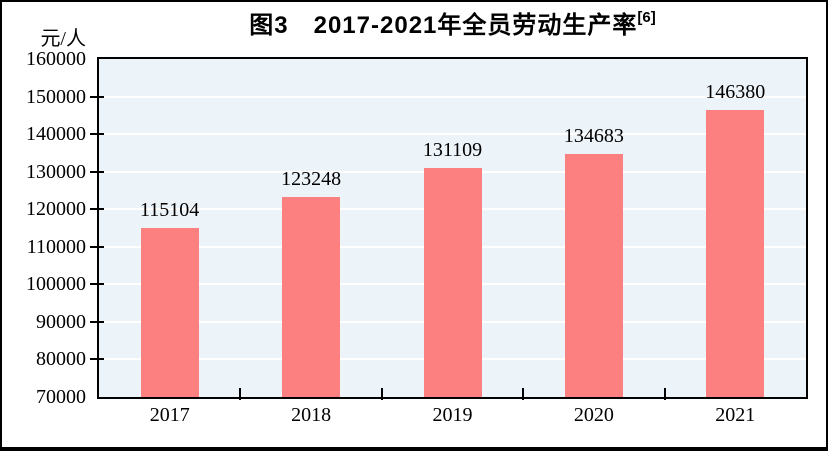 The width and height of the screenshot is (831, 457). Describe the element at coordinates (593, 136) in the screenshot. I see `value-label: 134683` at that location.